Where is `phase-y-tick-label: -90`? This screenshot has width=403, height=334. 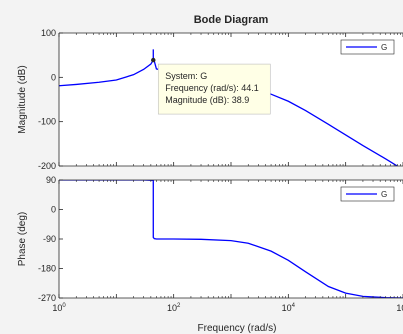 phase-y-tick-label: -90 is located at coordinates (49, 239).